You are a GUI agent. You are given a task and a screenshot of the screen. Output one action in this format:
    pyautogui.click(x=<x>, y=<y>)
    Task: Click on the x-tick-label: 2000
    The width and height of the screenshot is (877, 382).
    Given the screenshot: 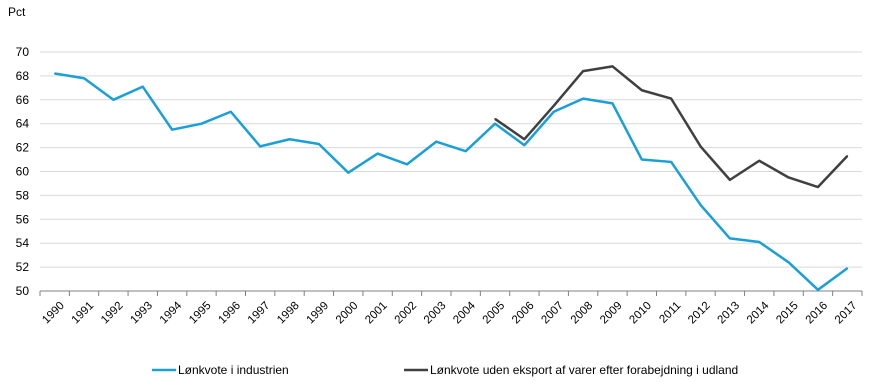 What is the action you would take?
    pyautogui.click(x=347, y=313)
    